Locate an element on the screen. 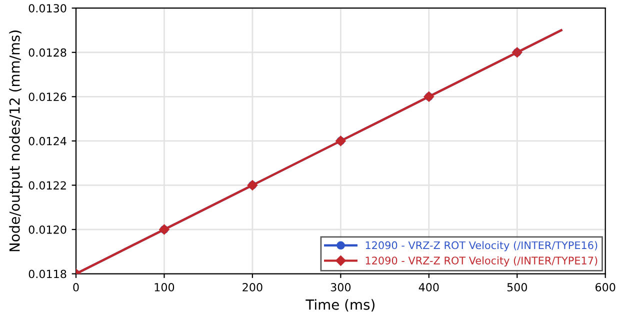 This screenshot has width=644, height=324. x-tick-label: 500 is located at coordinates (517, 287).